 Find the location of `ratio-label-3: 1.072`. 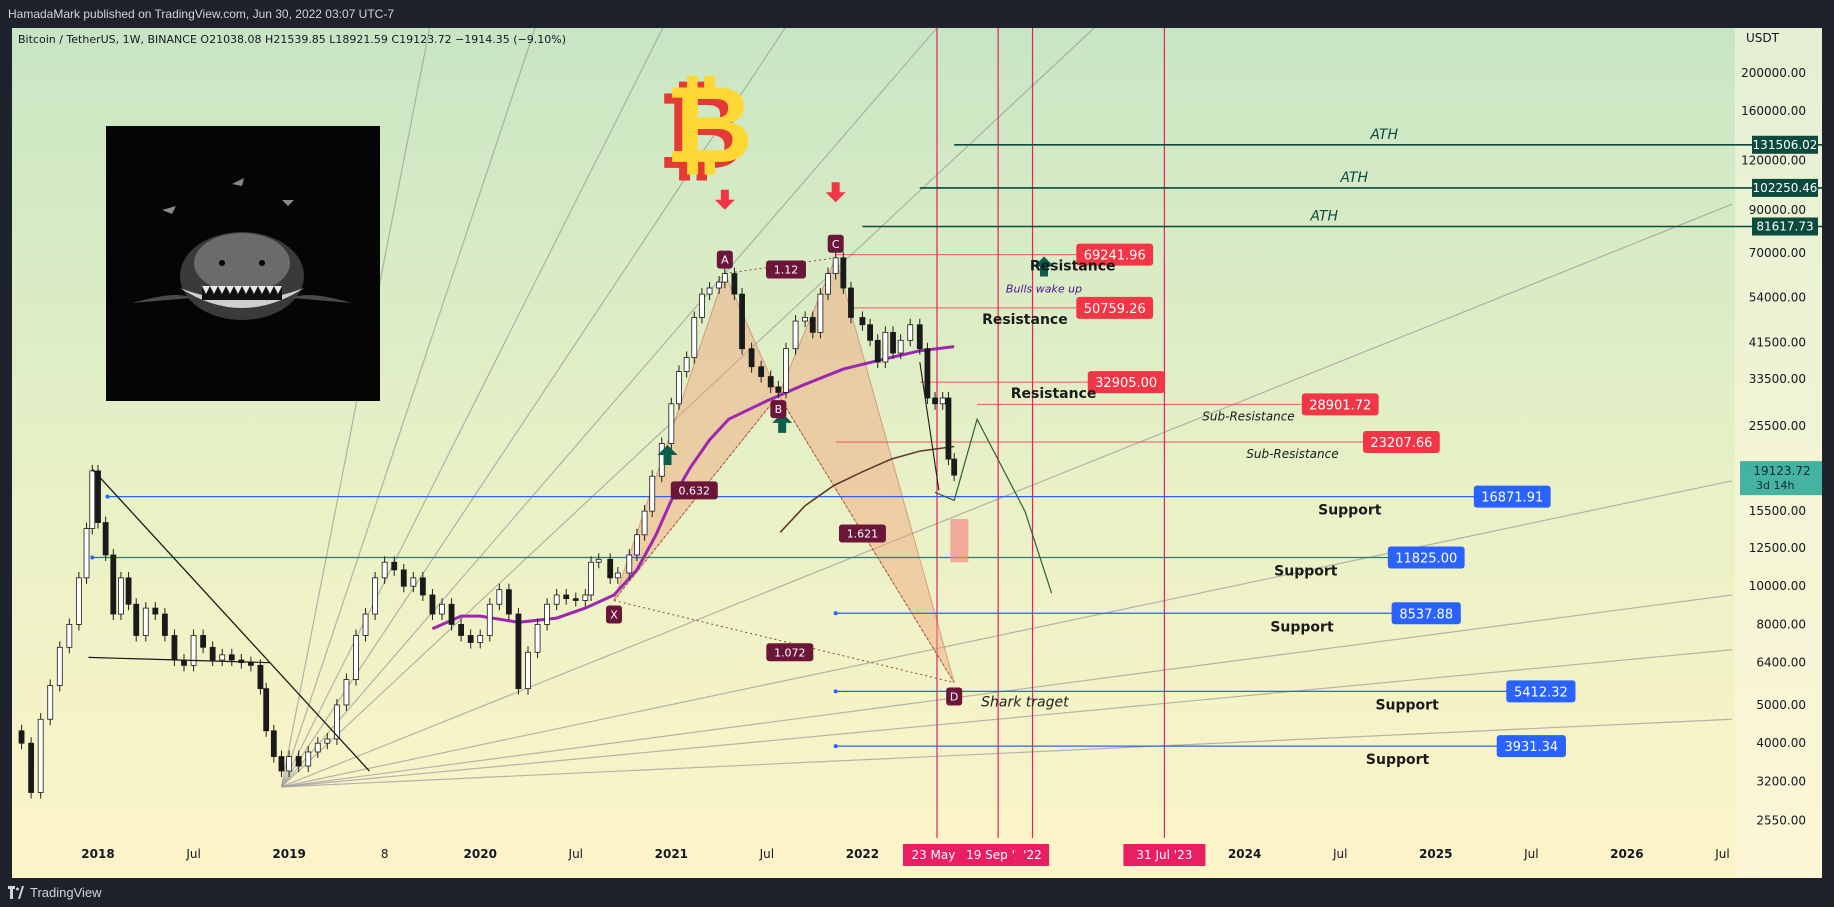

ratio-label-3: 1.072 is located at coordinates (790, 652).